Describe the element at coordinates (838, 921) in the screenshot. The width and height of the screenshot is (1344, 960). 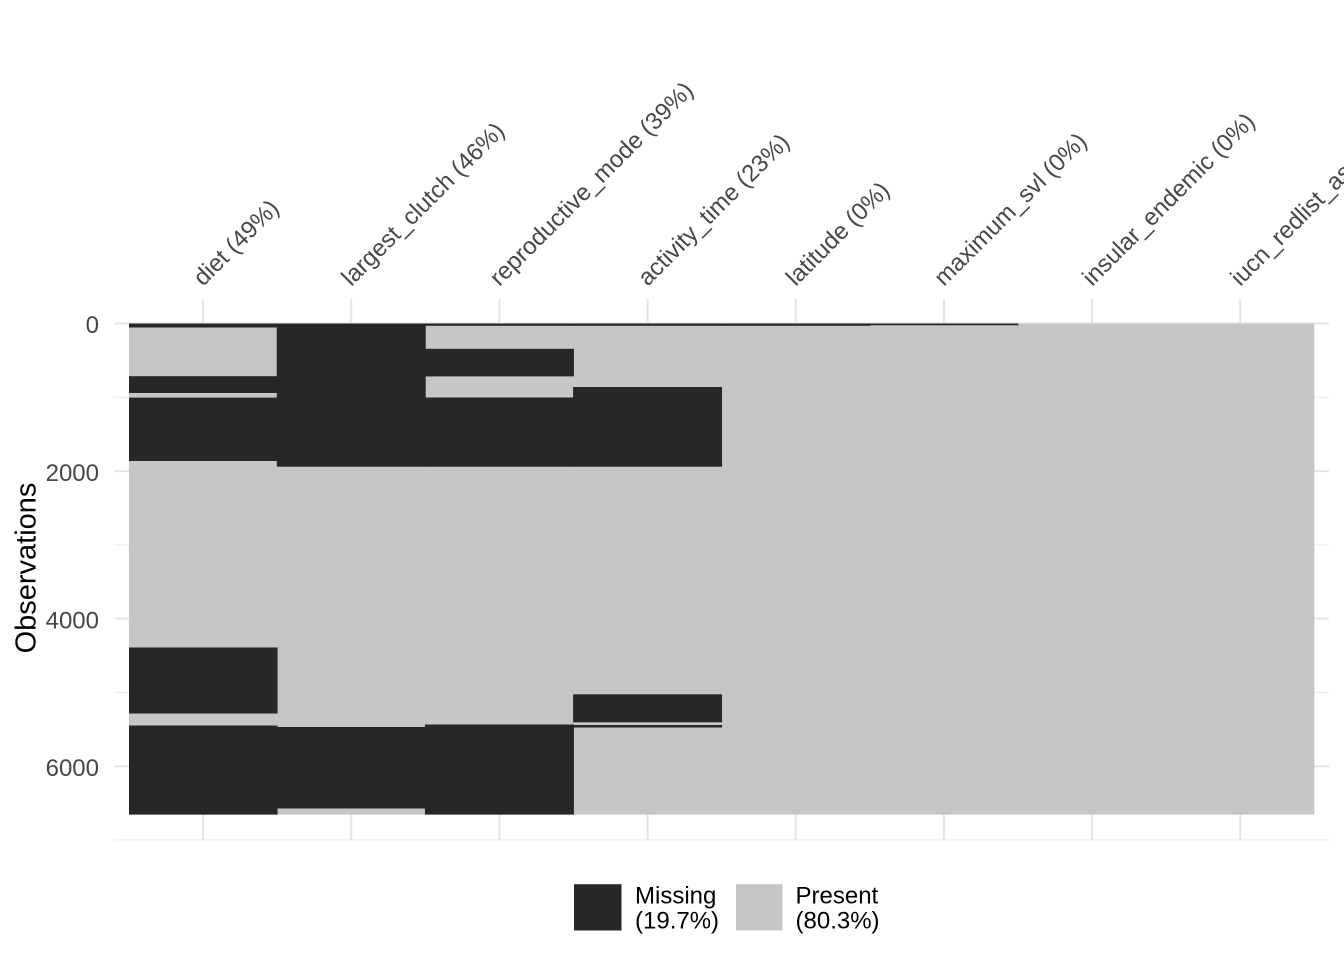
I see `svg-text: (80.3%)` at that location.